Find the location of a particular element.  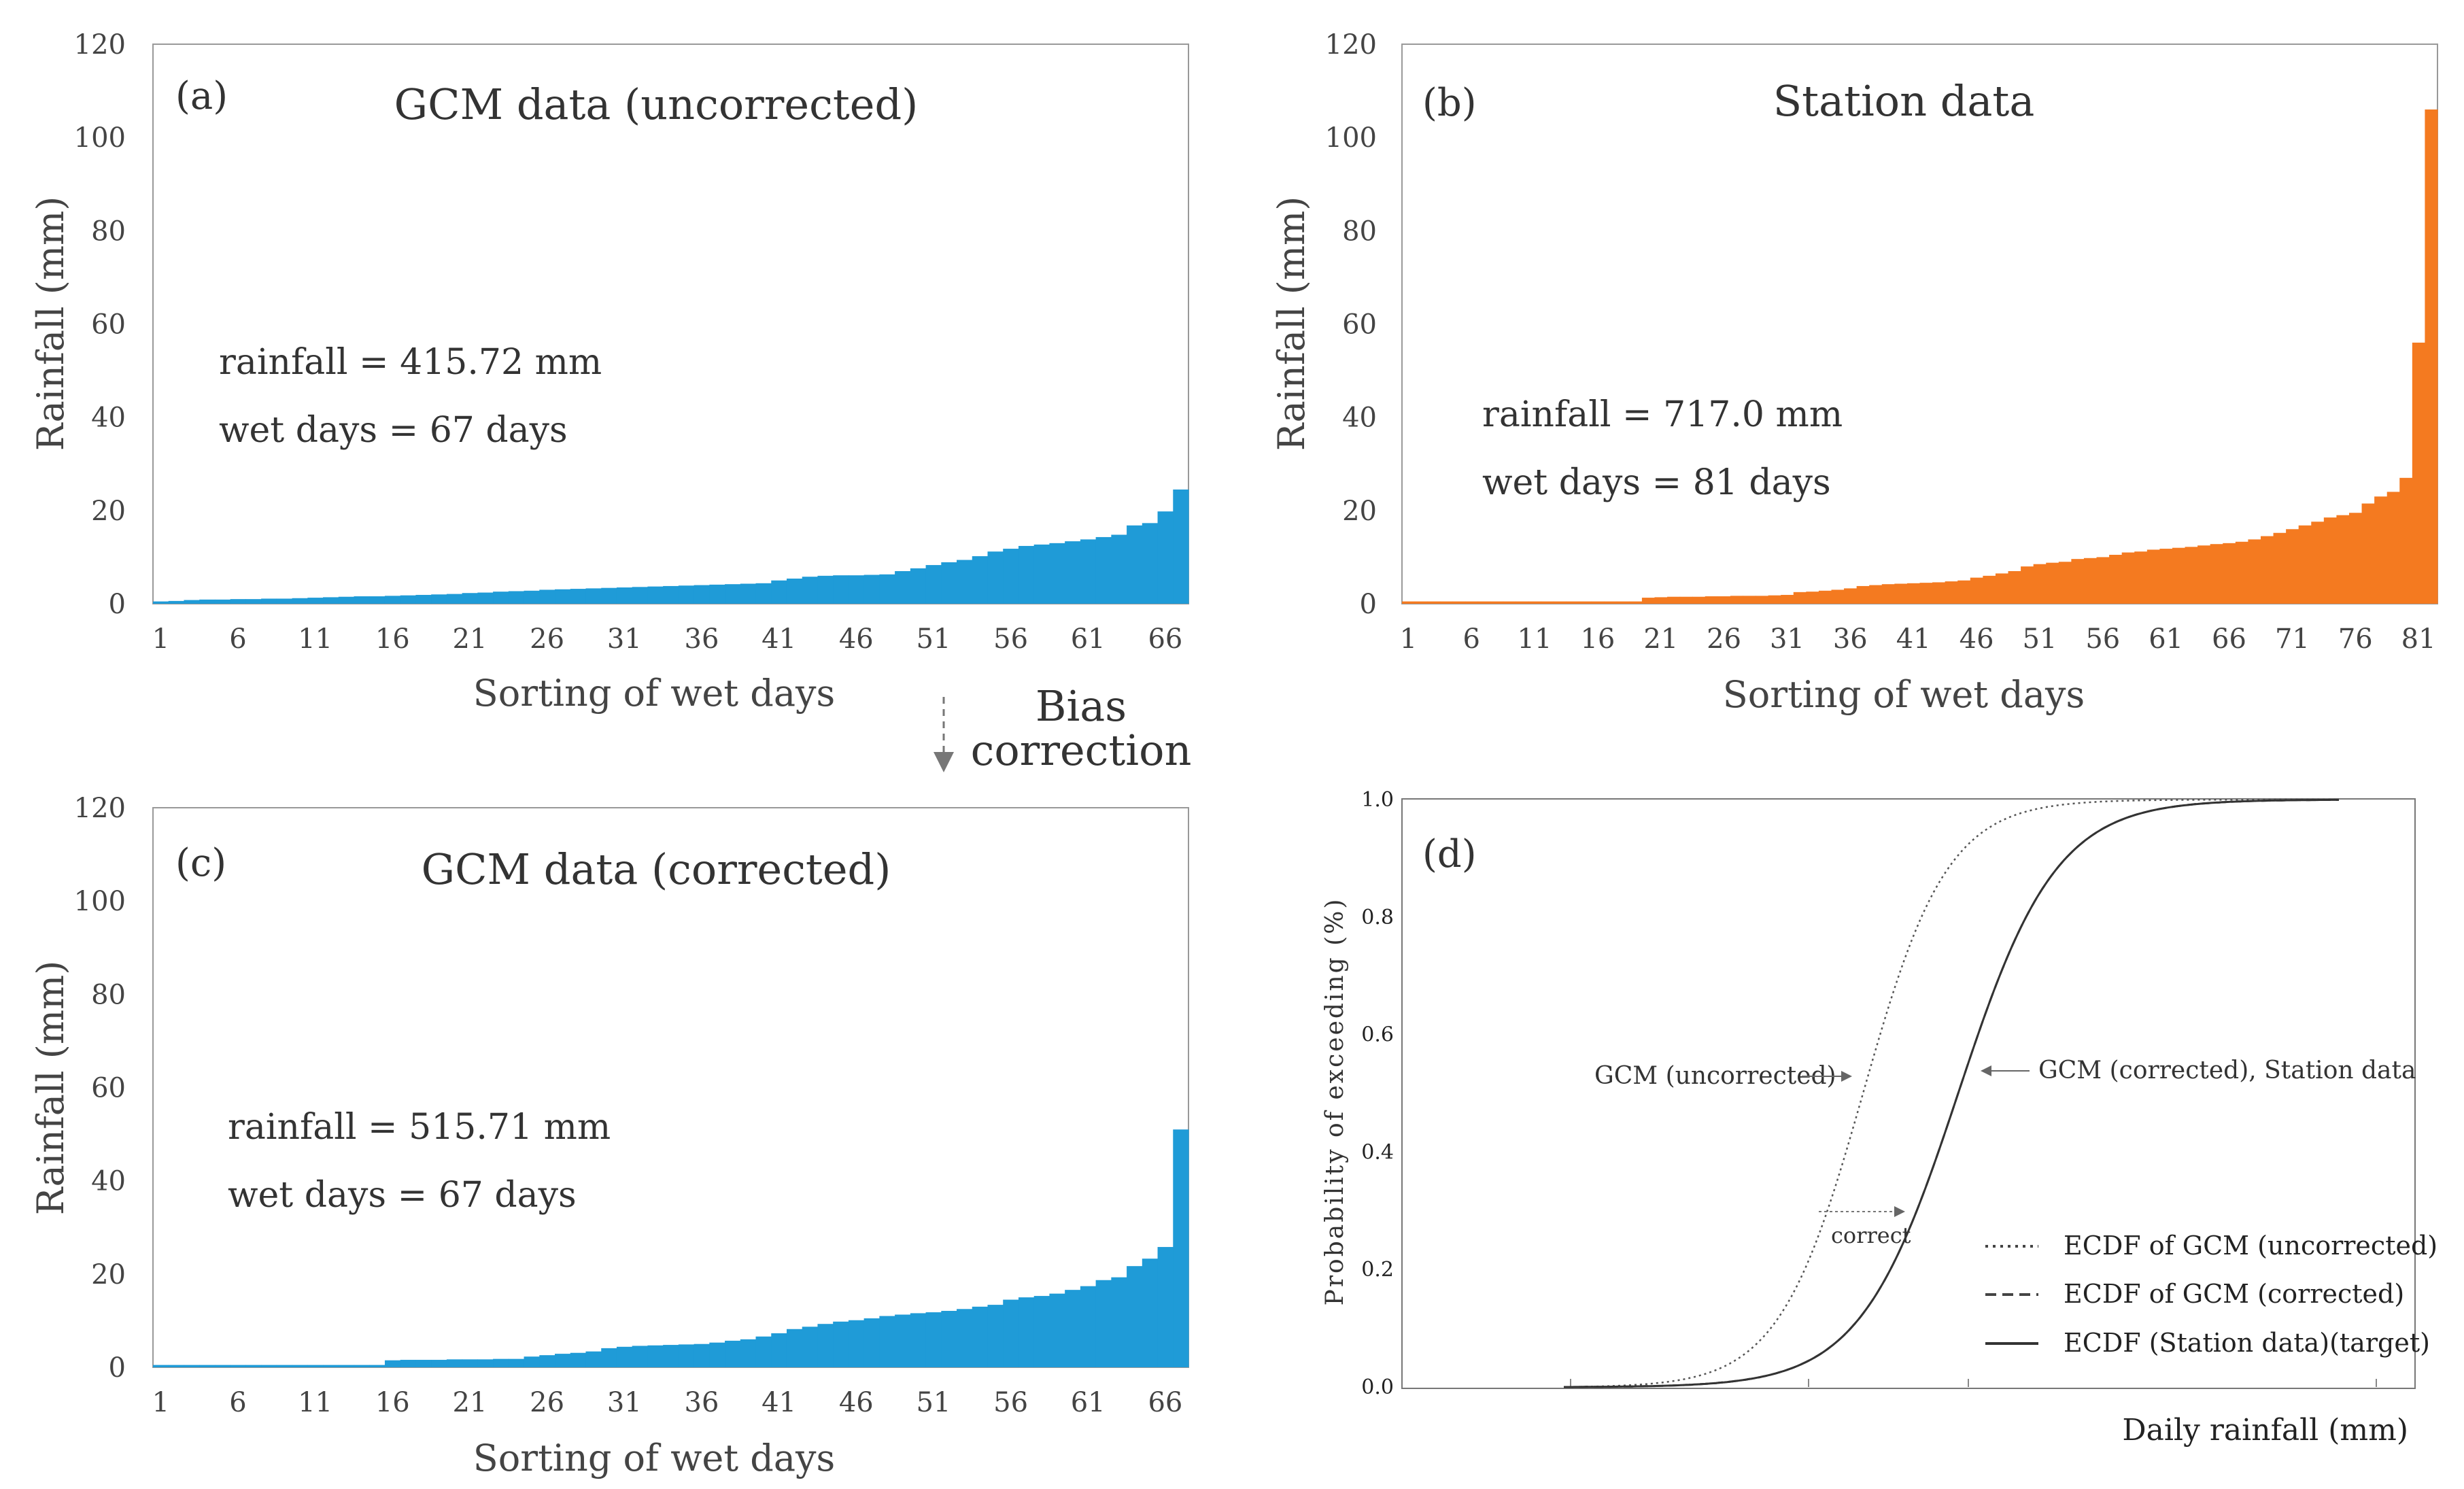

panel-d-corrected-annotation: GCM (corrected), Station data is located at coordinates (2227, 1070).